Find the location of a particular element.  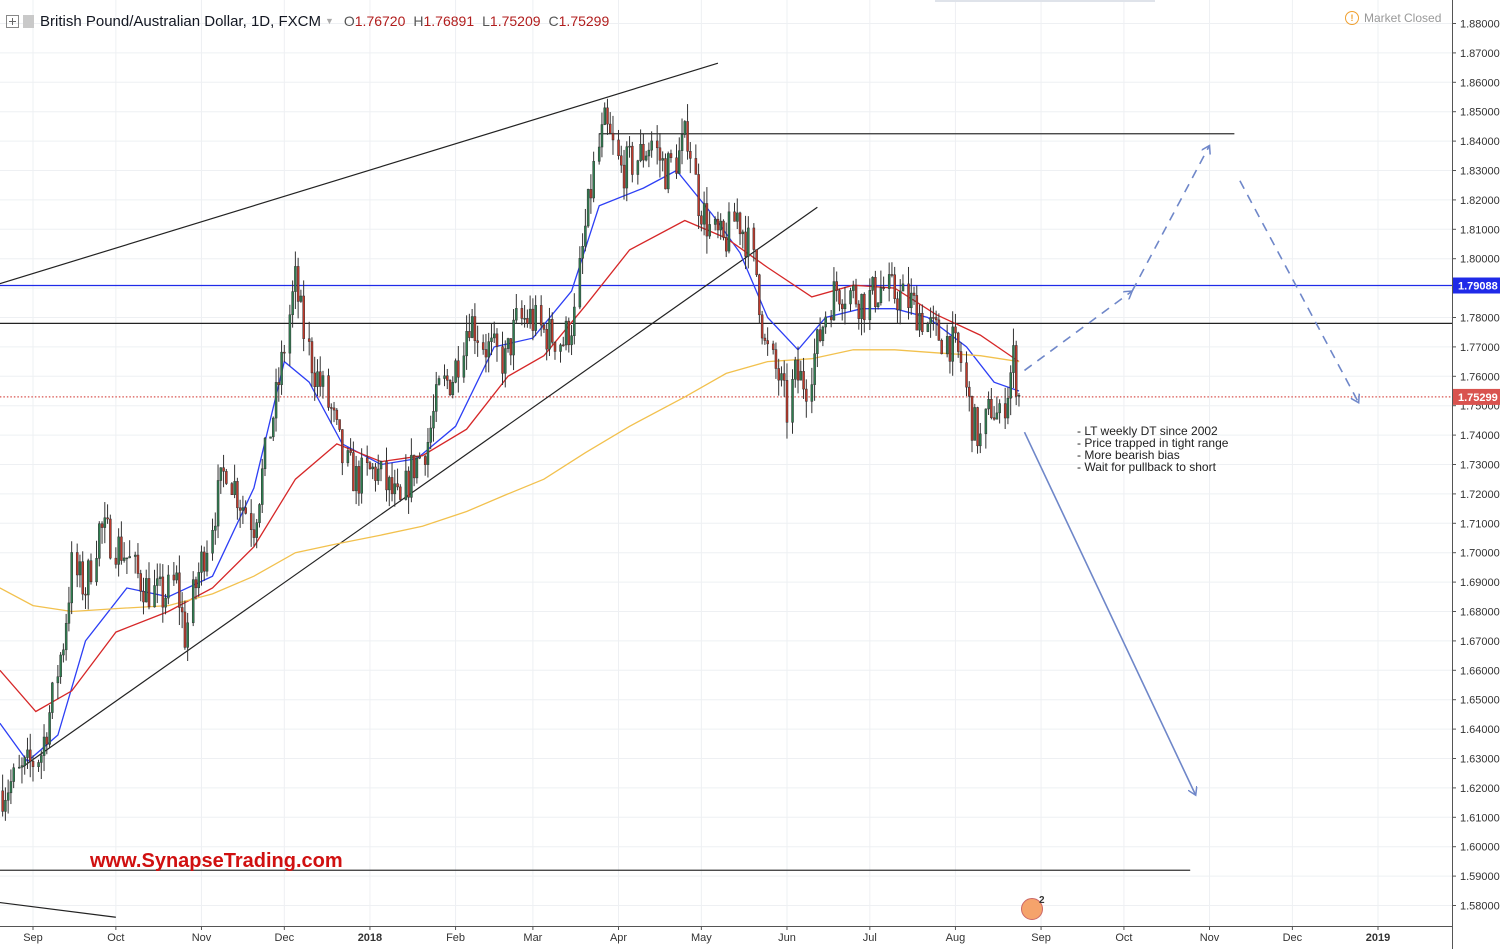

price-label: 1.75299 is located at coordinates (1478, 398).